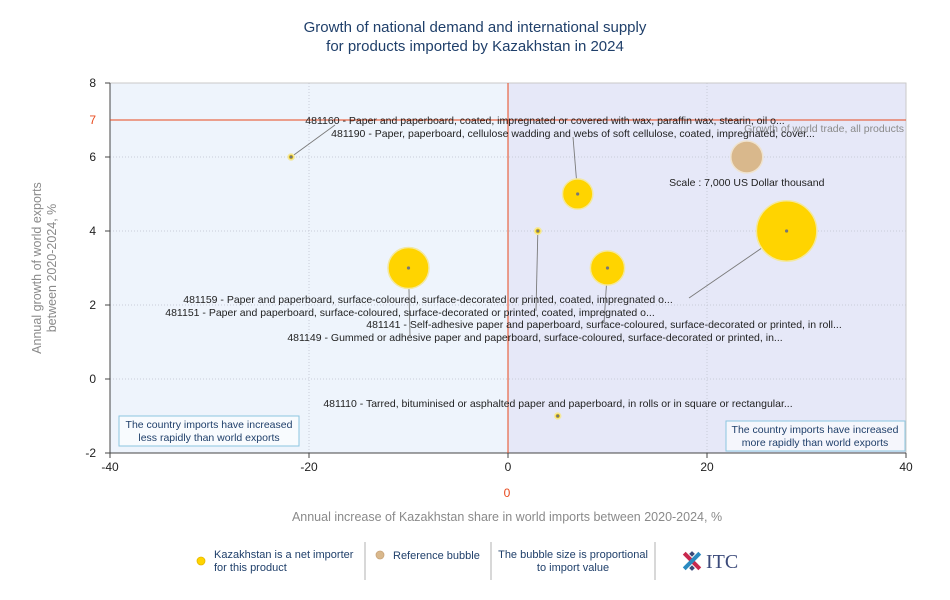 This screenshot has height=600, width=950. What do you see at coordinates (97, 268) in the screenshot?
I see `y-axis-ticks: -2 0 2 4 6 8` at bounding box center [97, 268].